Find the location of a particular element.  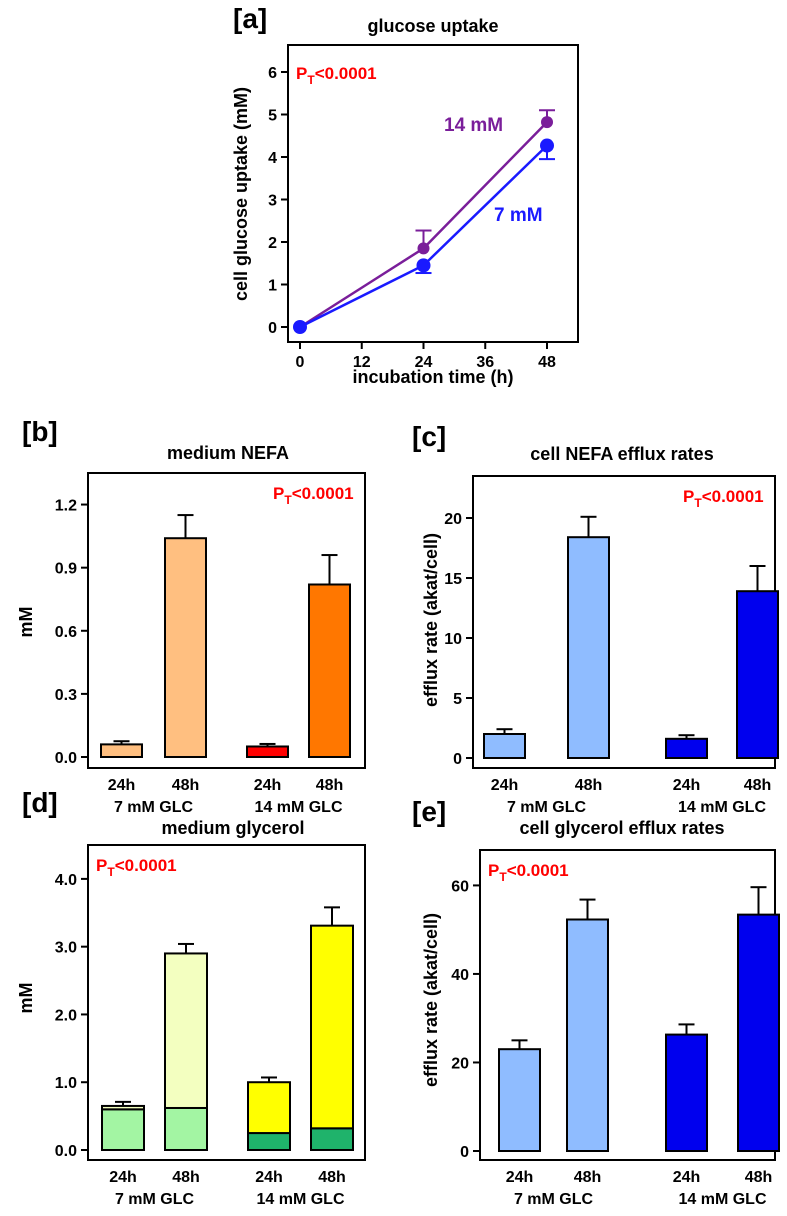

plot-frame-a is located at coordinates (433, 193).